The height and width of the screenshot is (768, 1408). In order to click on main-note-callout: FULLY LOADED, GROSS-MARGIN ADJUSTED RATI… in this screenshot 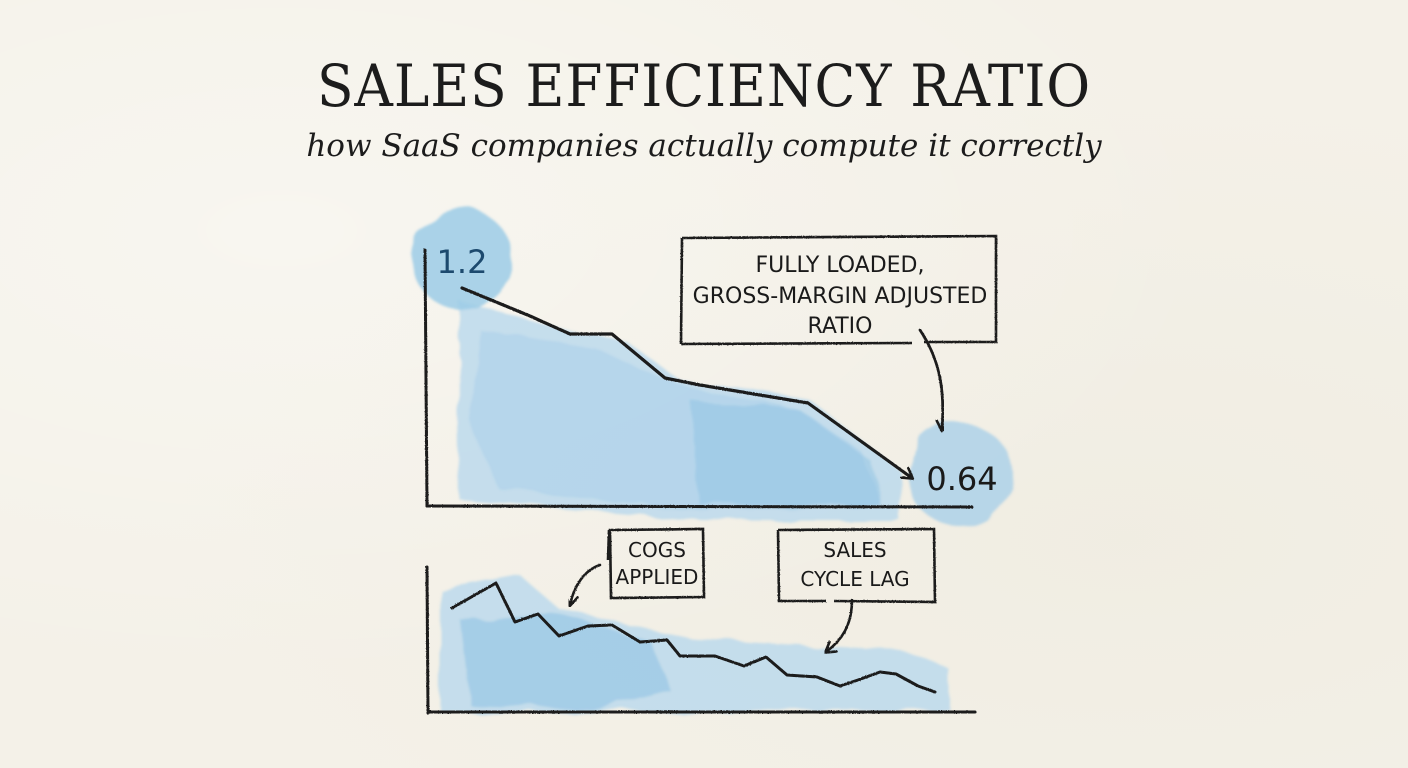, I will do `click(838, 332)`.